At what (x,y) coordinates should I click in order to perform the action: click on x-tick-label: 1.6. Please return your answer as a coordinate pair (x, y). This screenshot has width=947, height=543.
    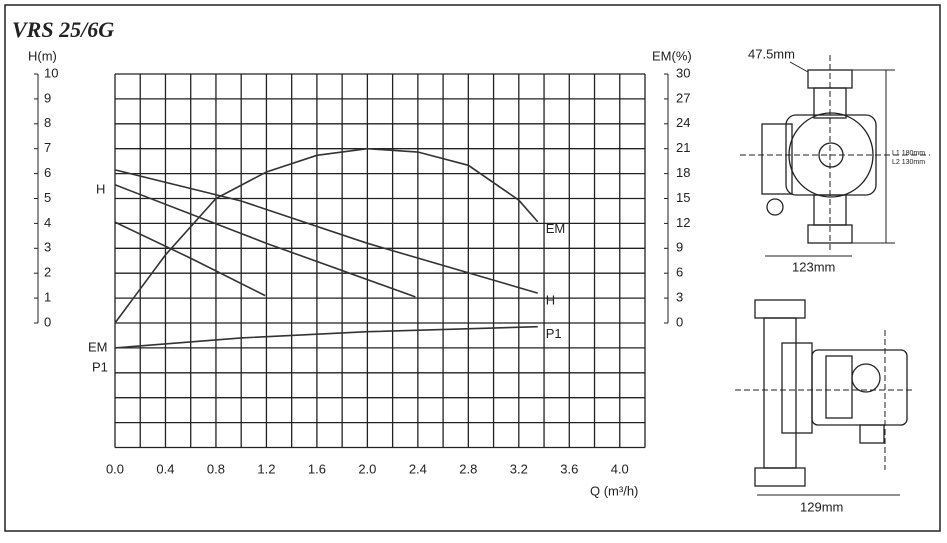
    Looking at the image, I should click on (317, 468).